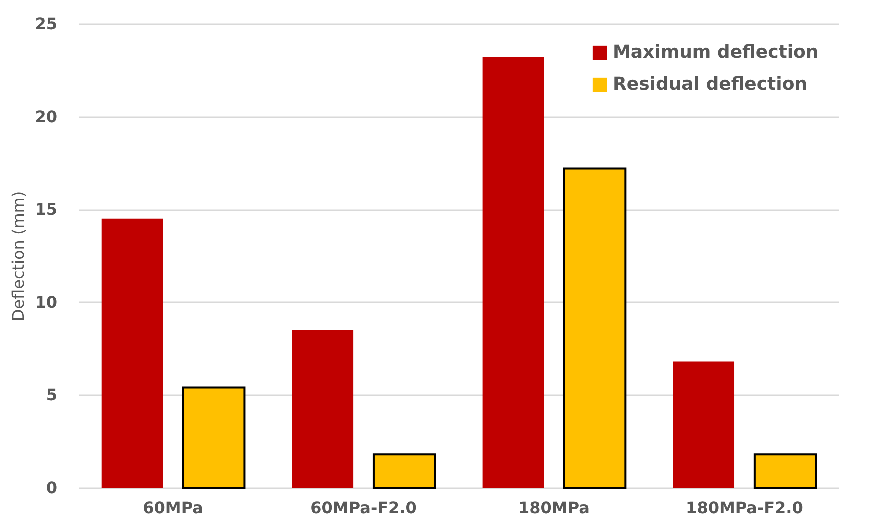 The height and width of the screenshot is (526, 881). I want to click on y-tick-label: 0, so click(52, 488).